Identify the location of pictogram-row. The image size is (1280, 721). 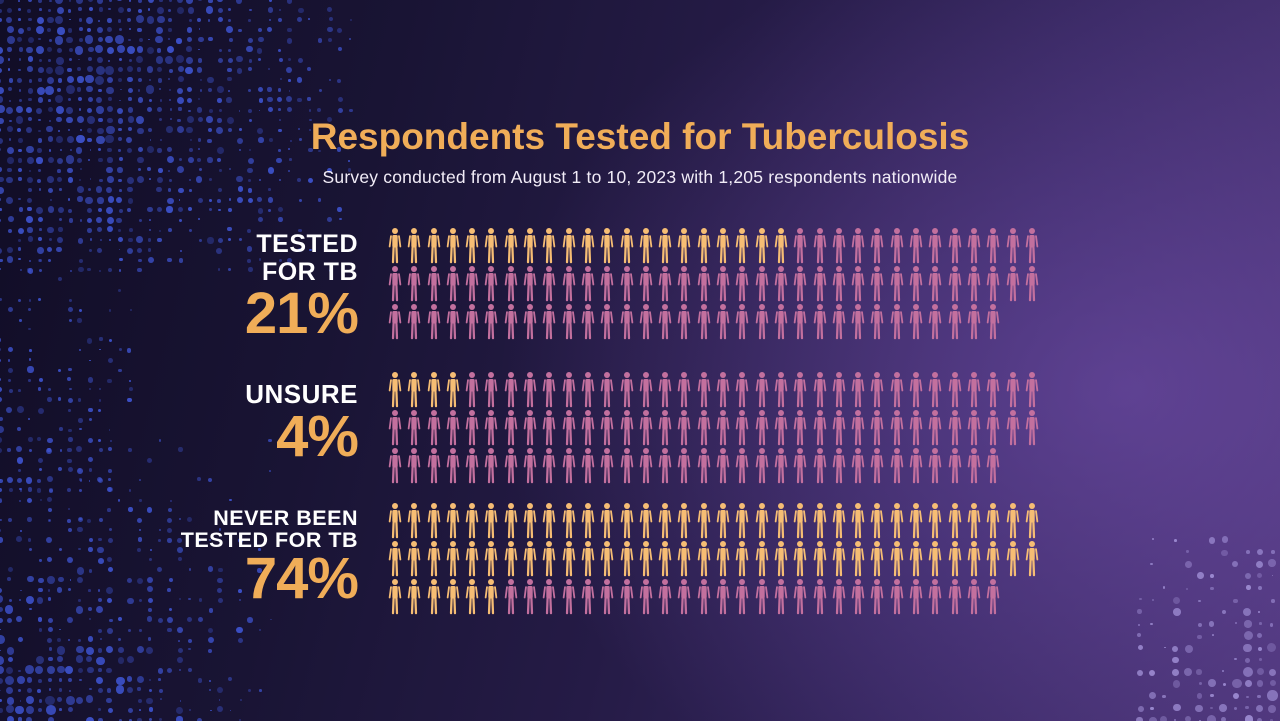
(716, 521).